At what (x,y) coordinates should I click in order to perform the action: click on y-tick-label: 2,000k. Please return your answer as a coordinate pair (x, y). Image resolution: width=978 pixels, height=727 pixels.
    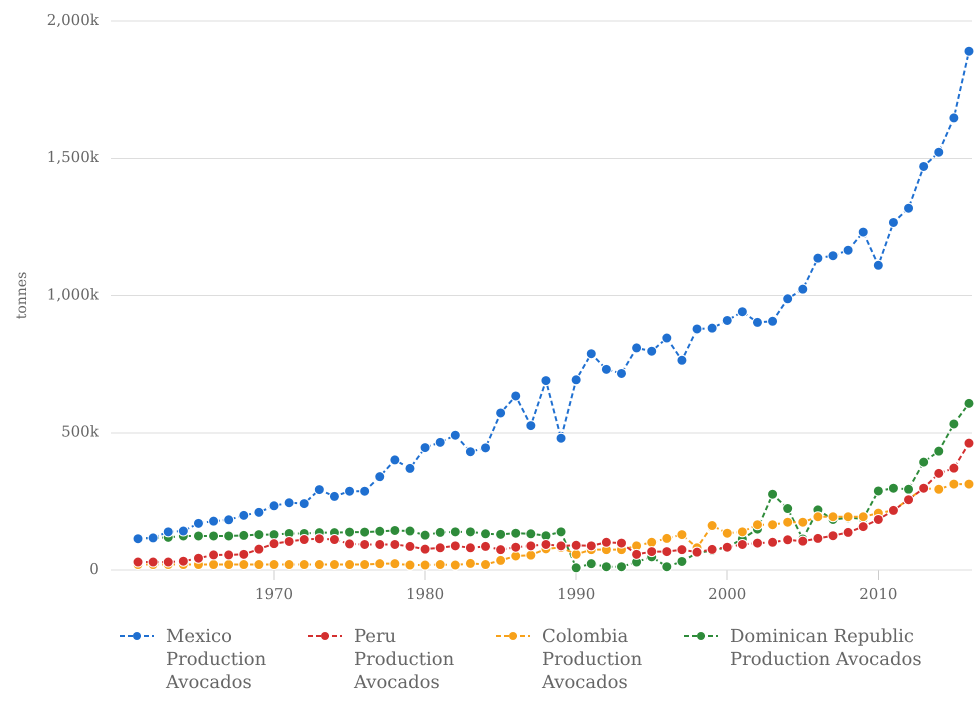
    Looking at the image, I should click on (73, 19).